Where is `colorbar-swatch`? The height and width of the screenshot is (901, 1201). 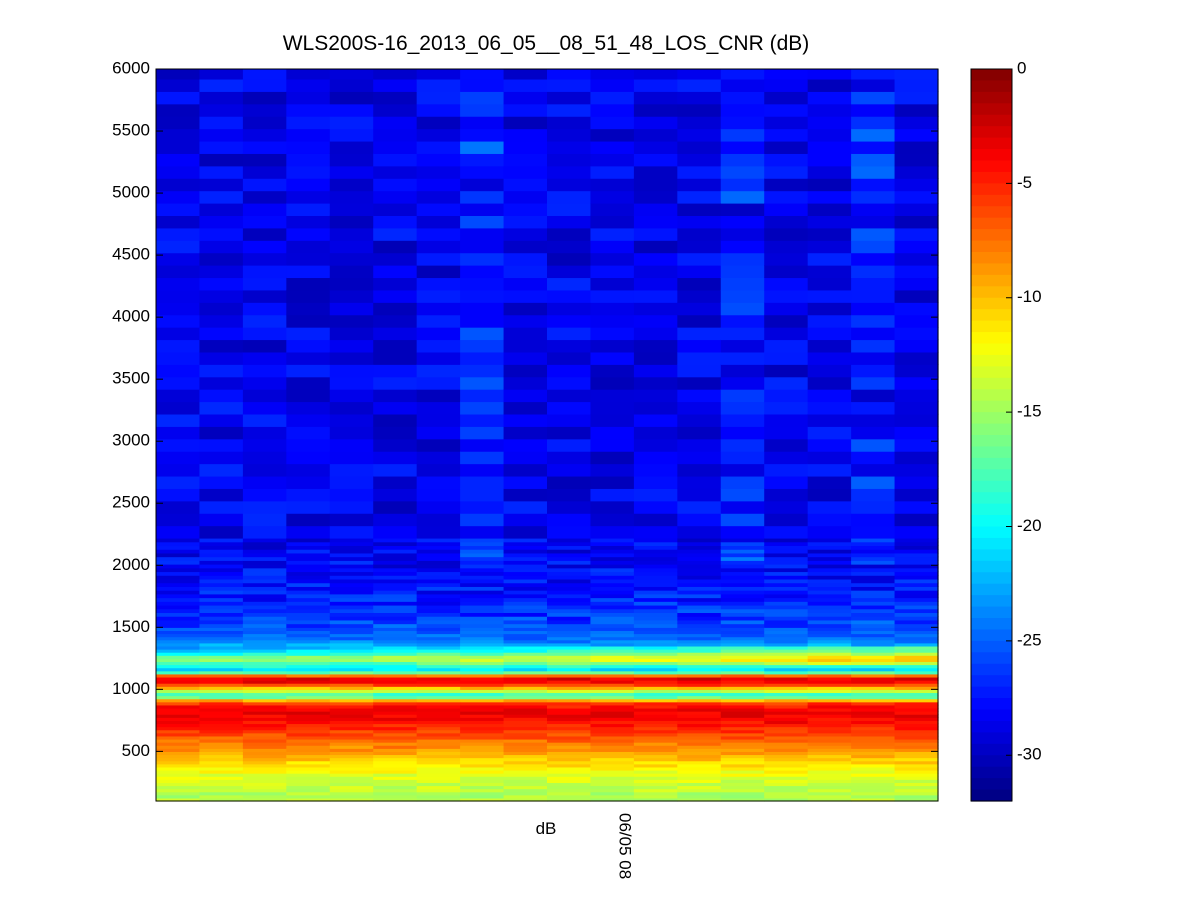 colorbar-swatch is located at coordinates (991, 86).